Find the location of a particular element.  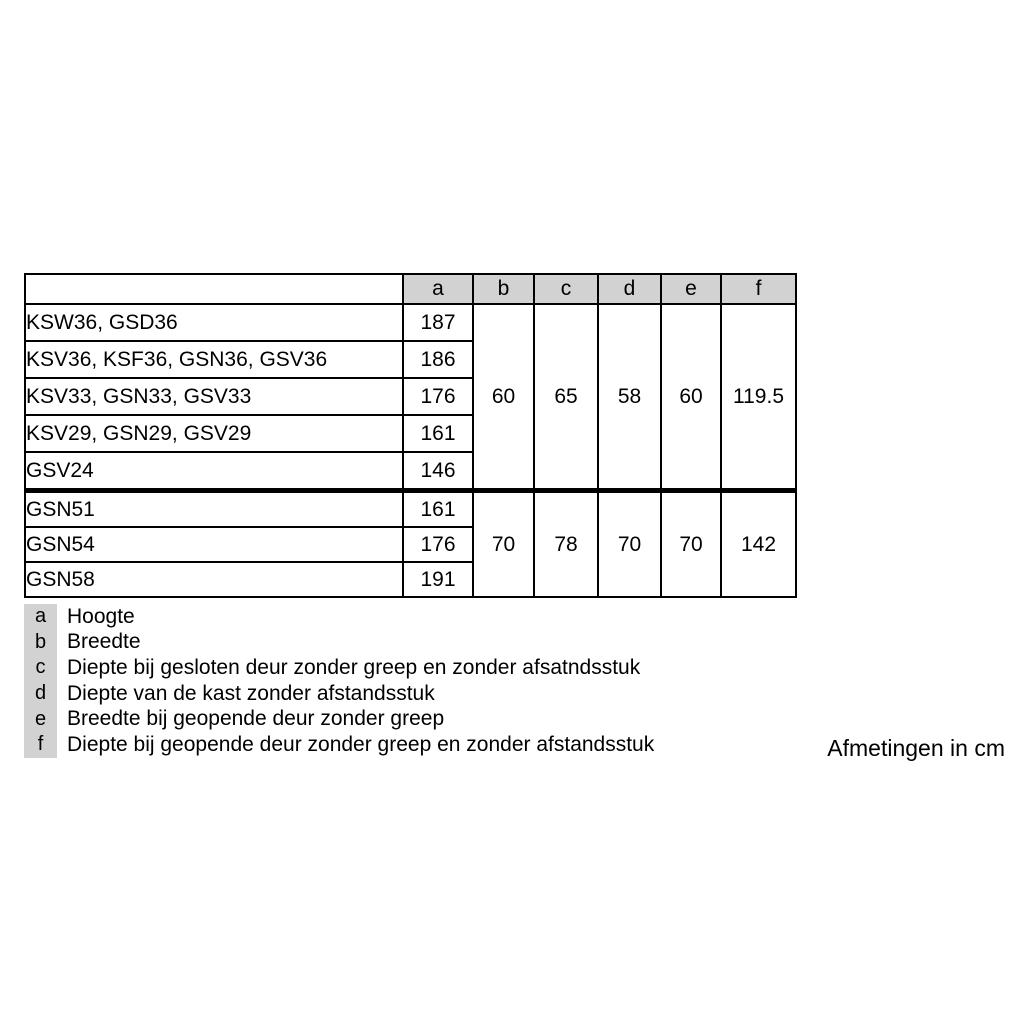

col-header-b: b is located at coordinates (503, 289).